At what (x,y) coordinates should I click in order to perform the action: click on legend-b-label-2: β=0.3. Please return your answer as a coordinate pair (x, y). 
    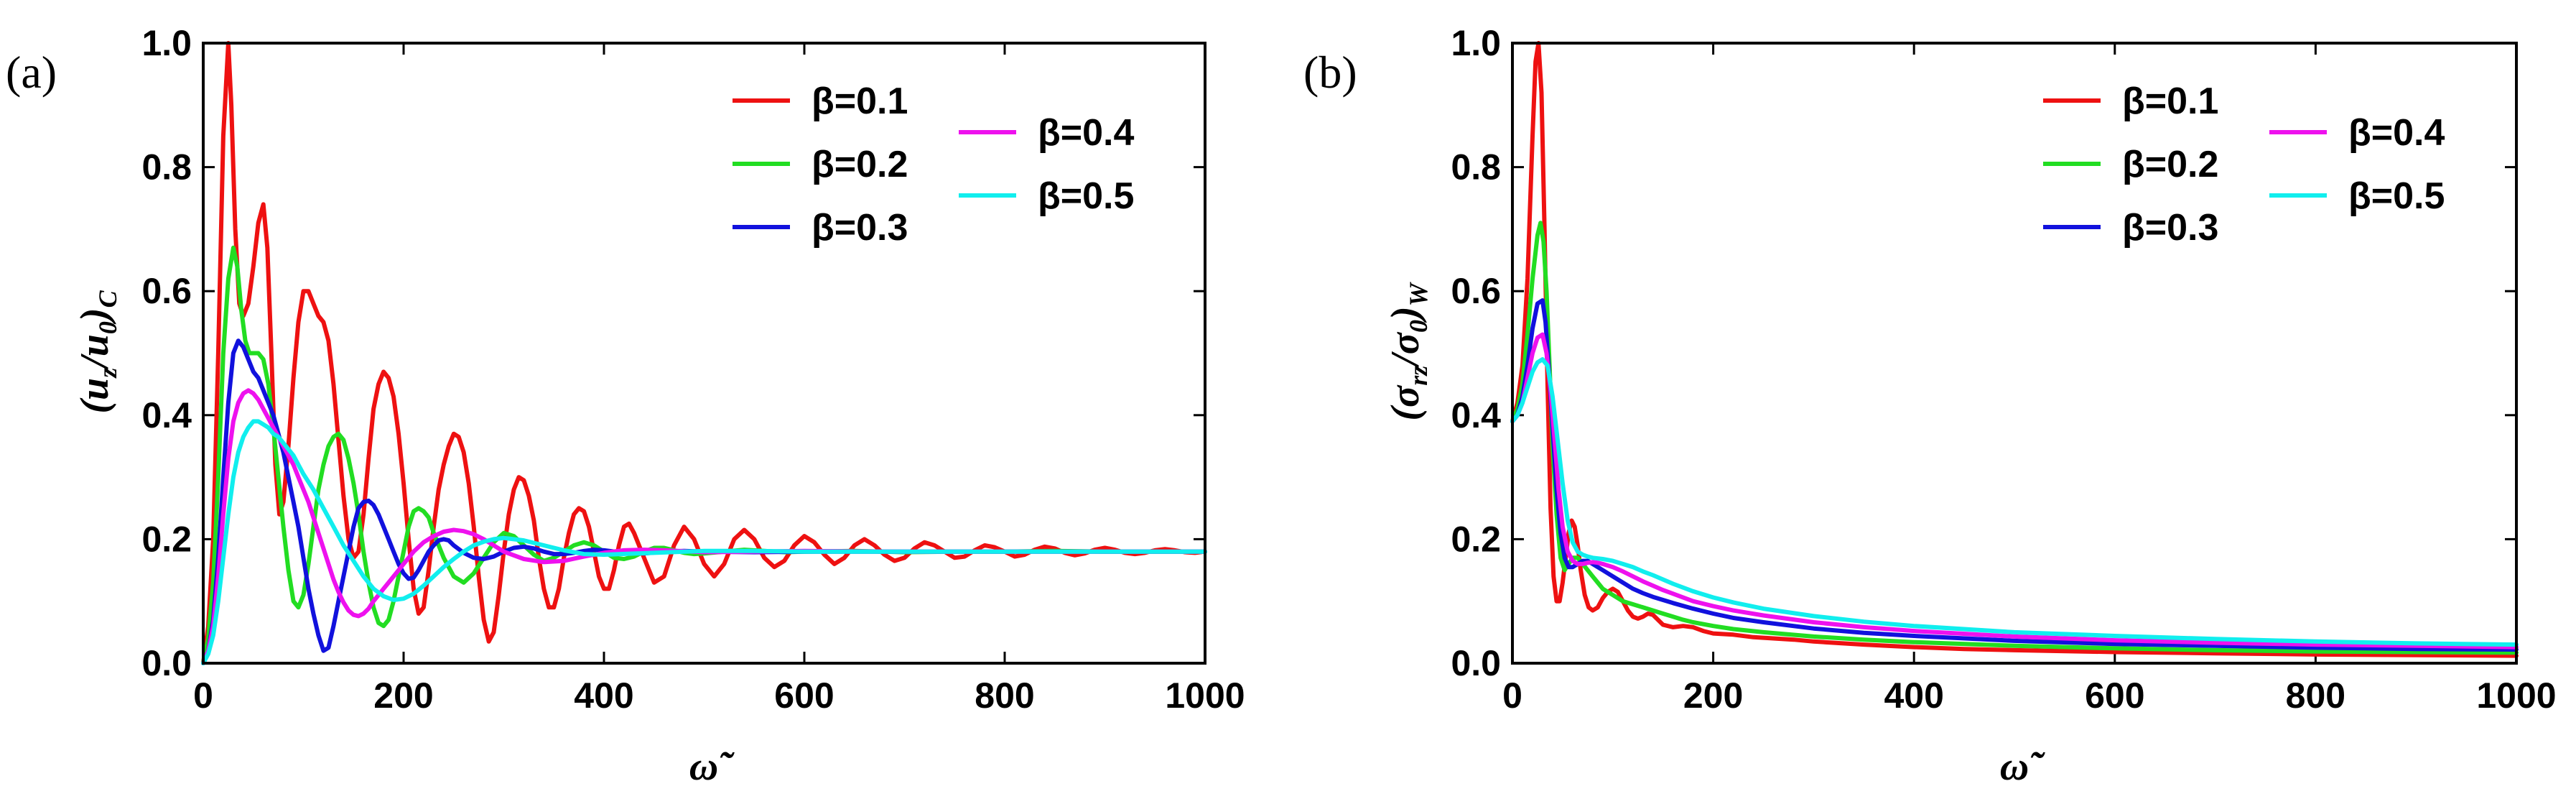
    Looking at the image, I should click on (2170, 228).